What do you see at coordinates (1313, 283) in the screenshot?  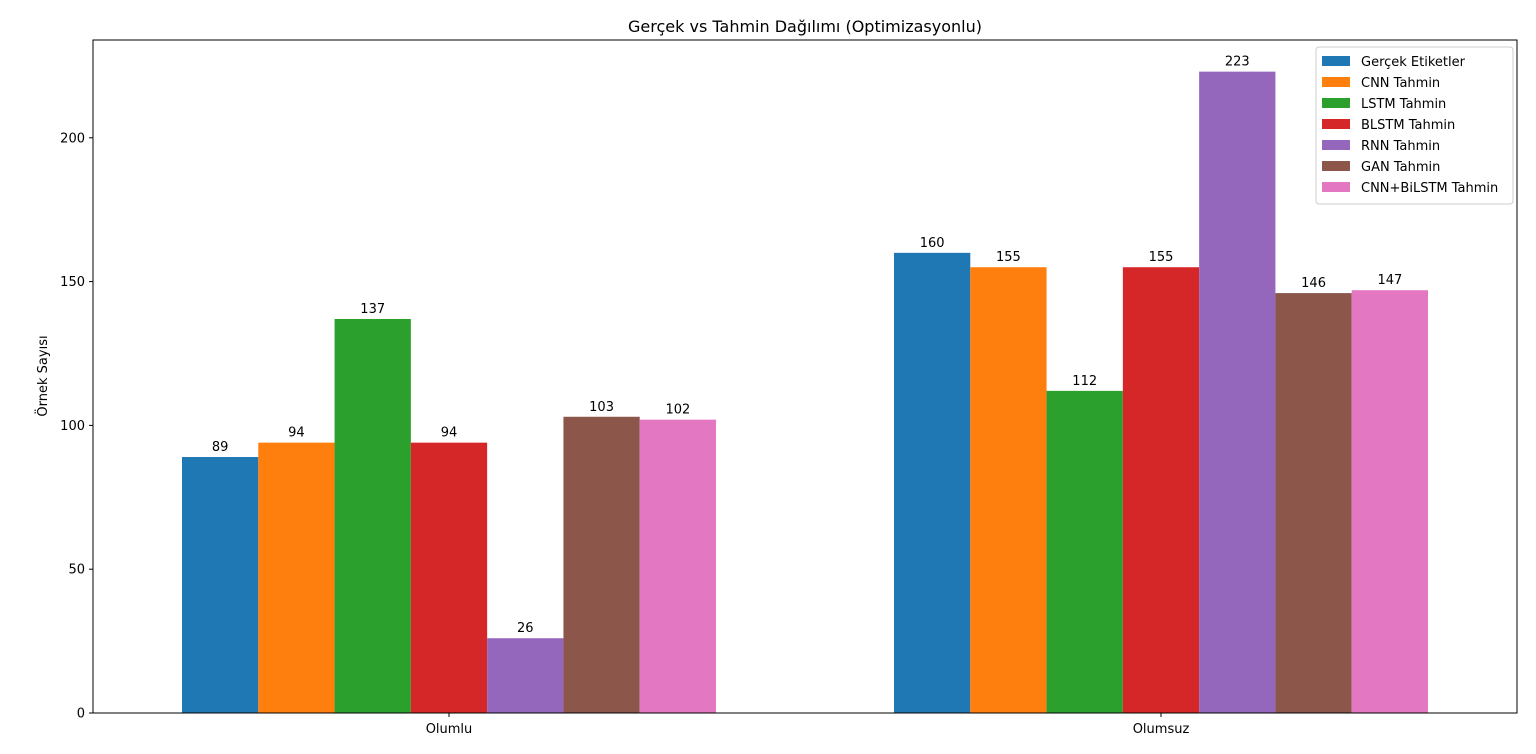 I see `bar-value-label: 146` at bounding box center [1313, 283].